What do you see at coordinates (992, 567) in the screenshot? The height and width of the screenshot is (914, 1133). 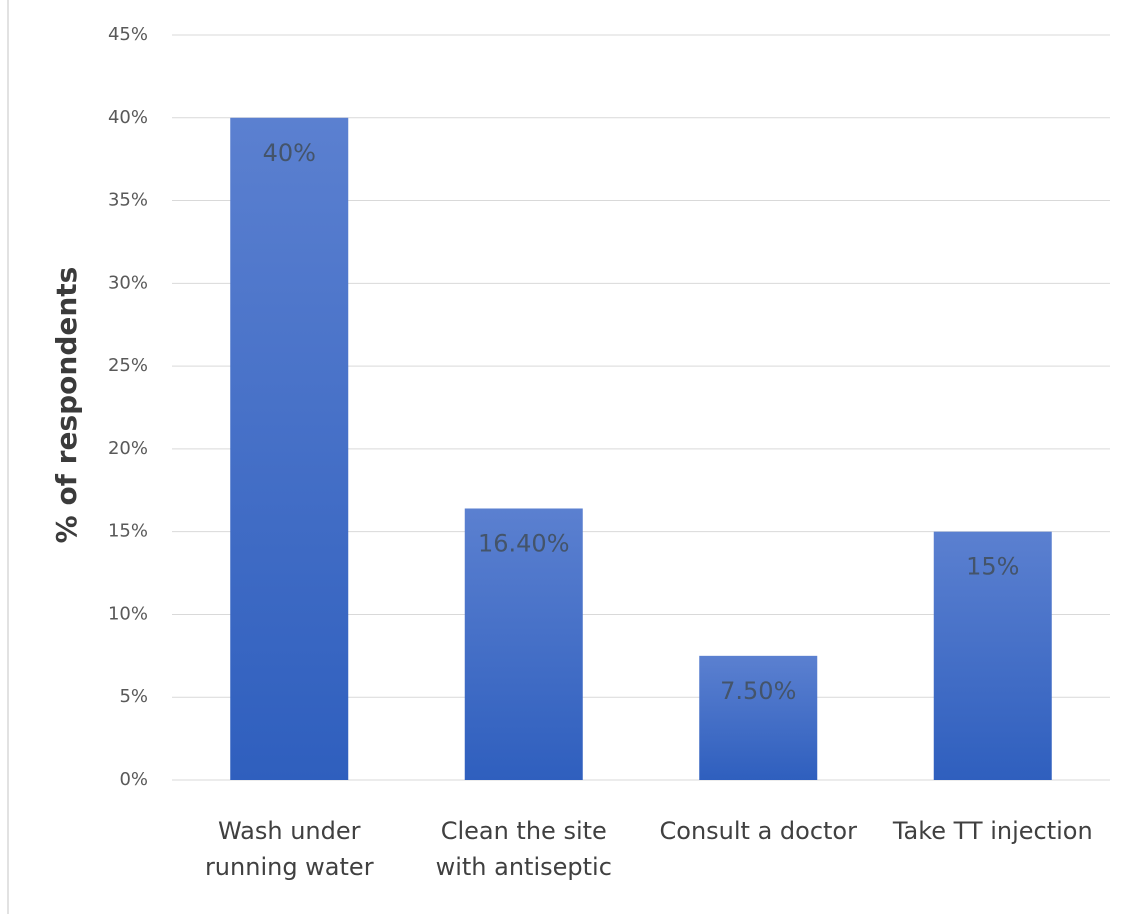 I see `data-label: 15%` at bounding box center [992, 567].